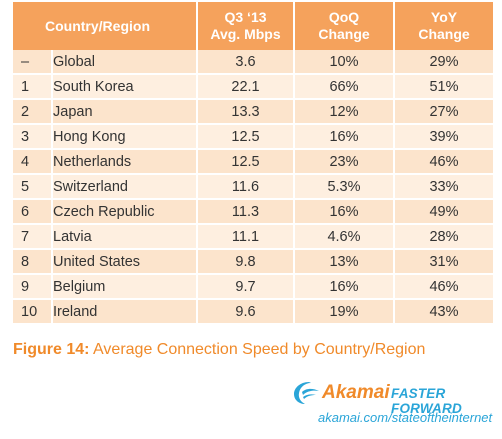  What do you see at coordinates (32, 287) in the screenshot?
I see `rank-cell: 9` at bounding box center [32, 287].